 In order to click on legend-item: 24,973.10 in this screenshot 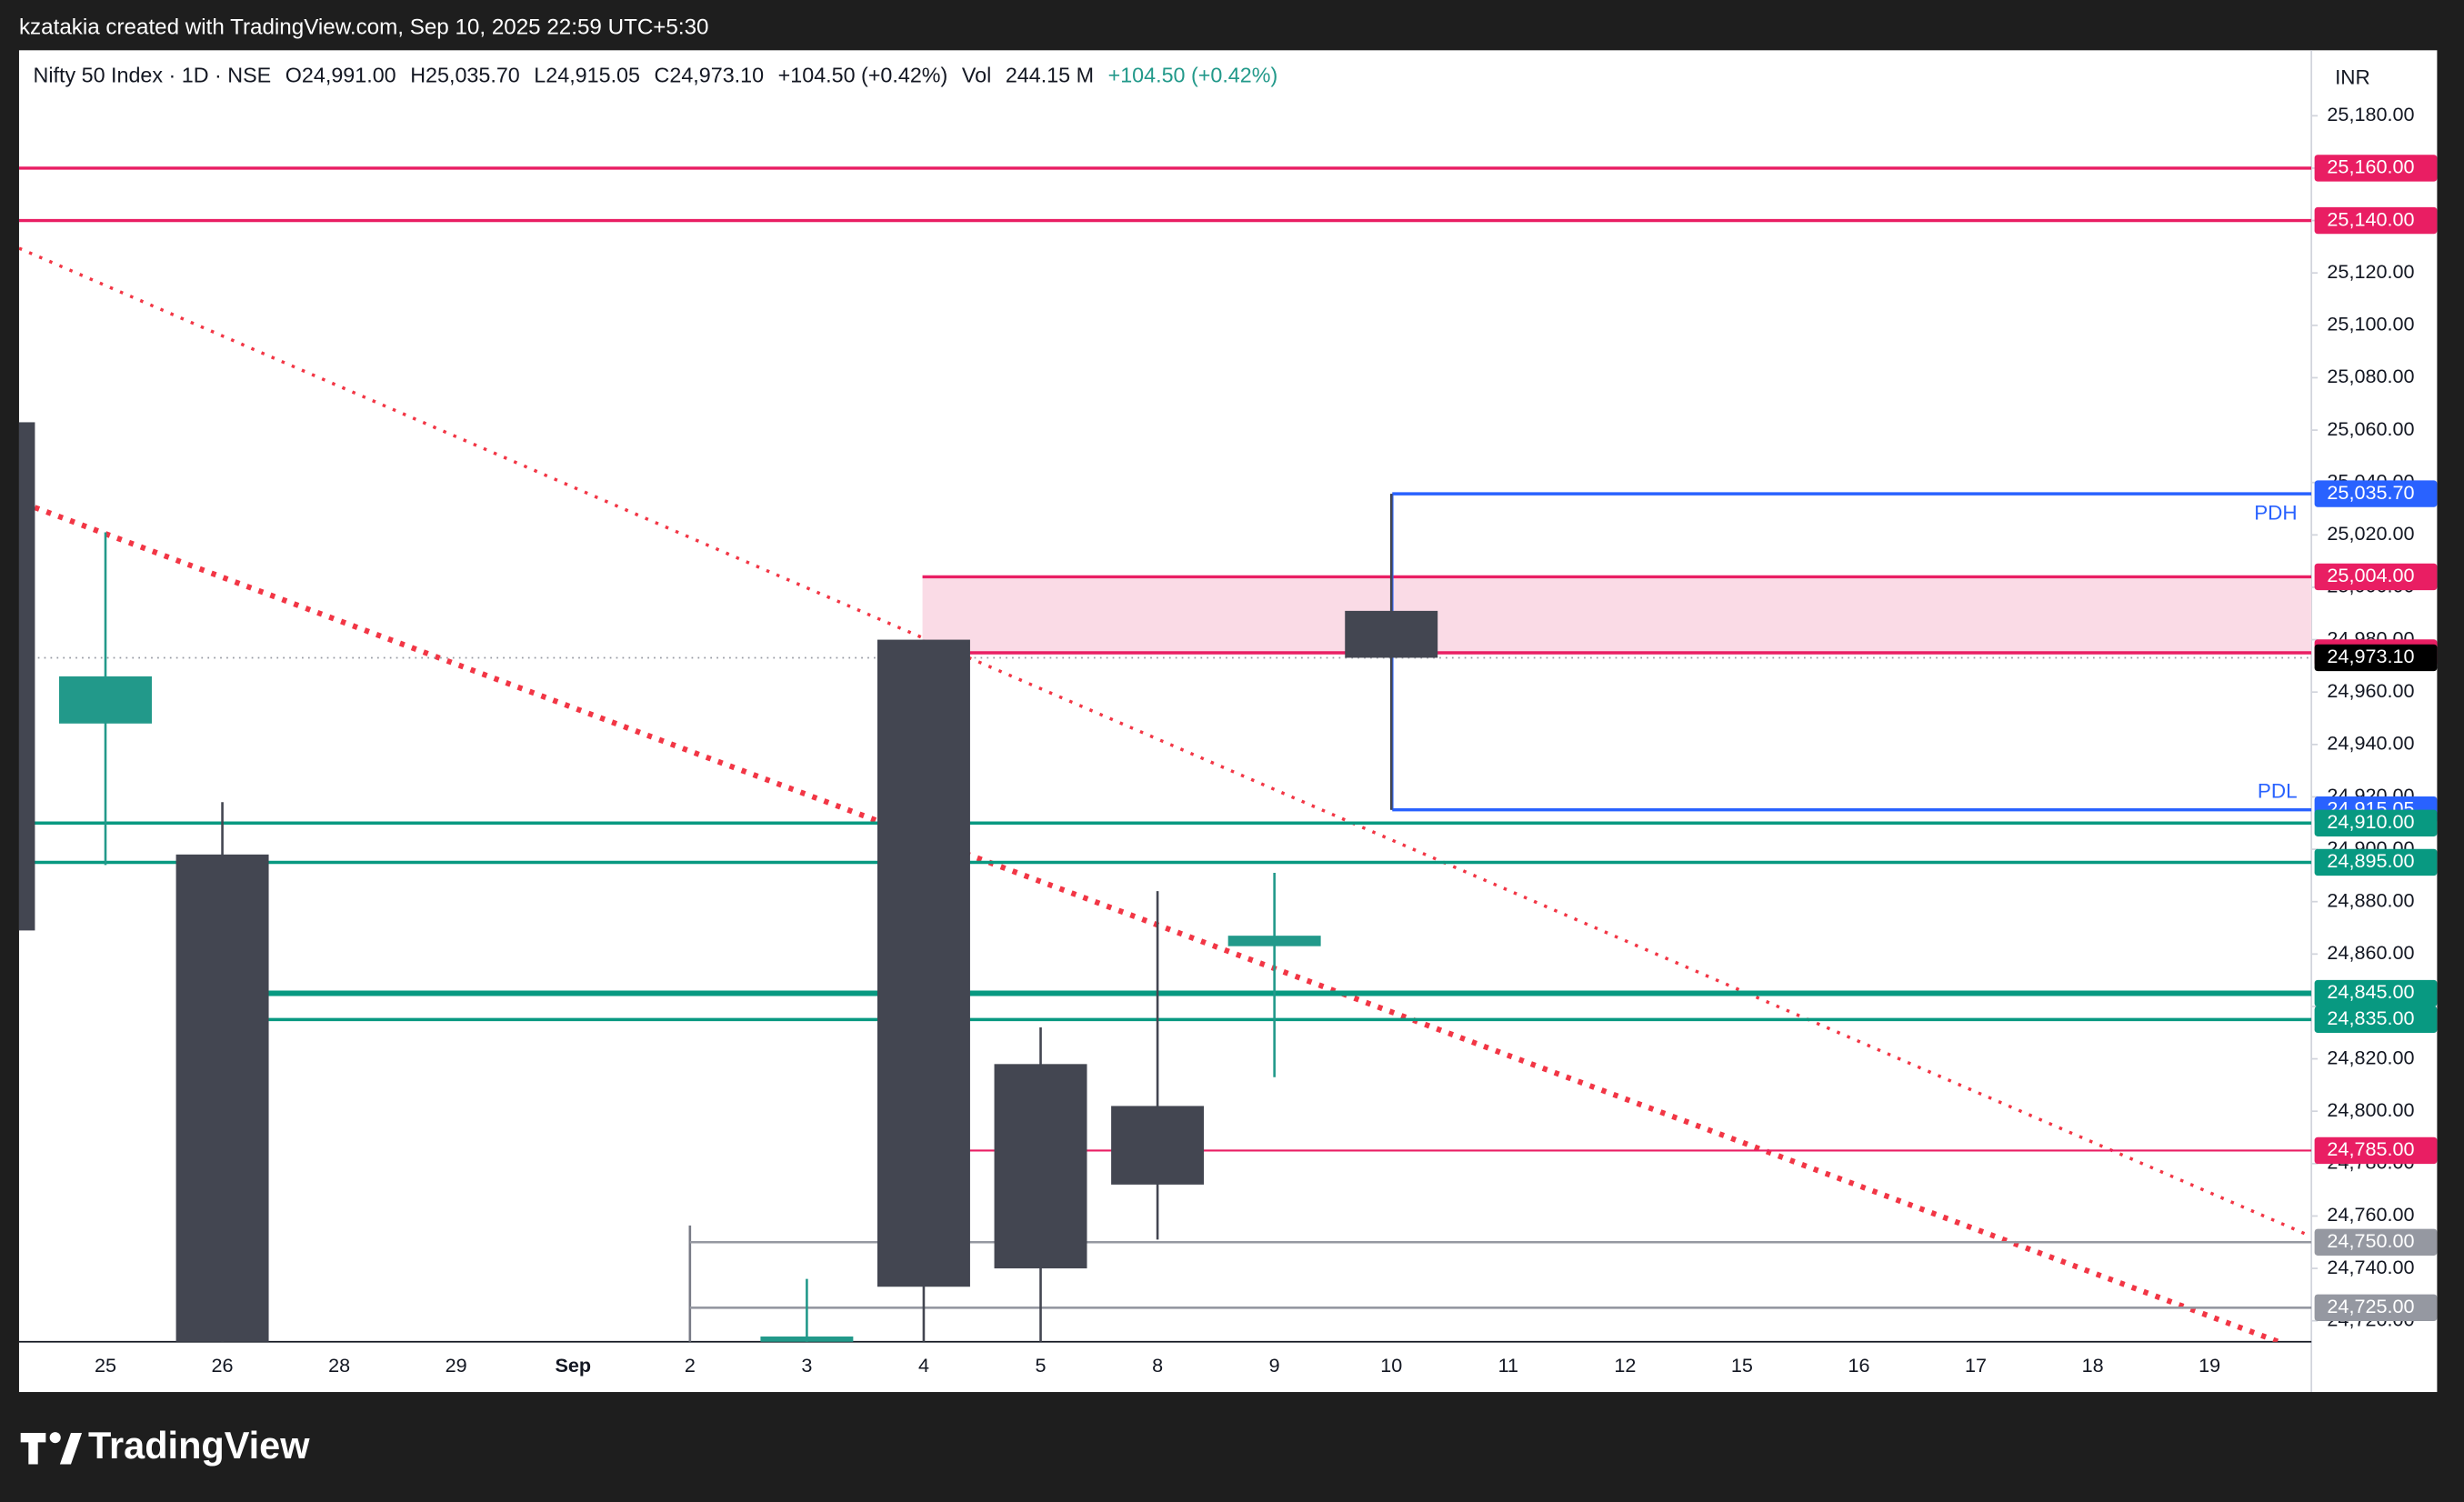, I will do `click(717, 76)`.